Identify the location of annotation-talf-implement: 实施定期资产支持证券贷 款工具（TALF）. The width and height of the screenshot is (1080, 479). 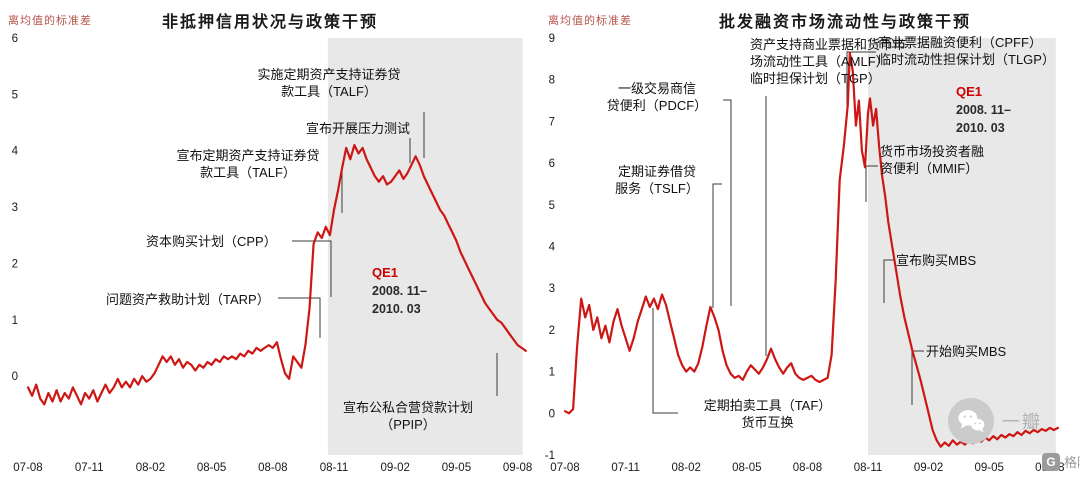
(329, 83).